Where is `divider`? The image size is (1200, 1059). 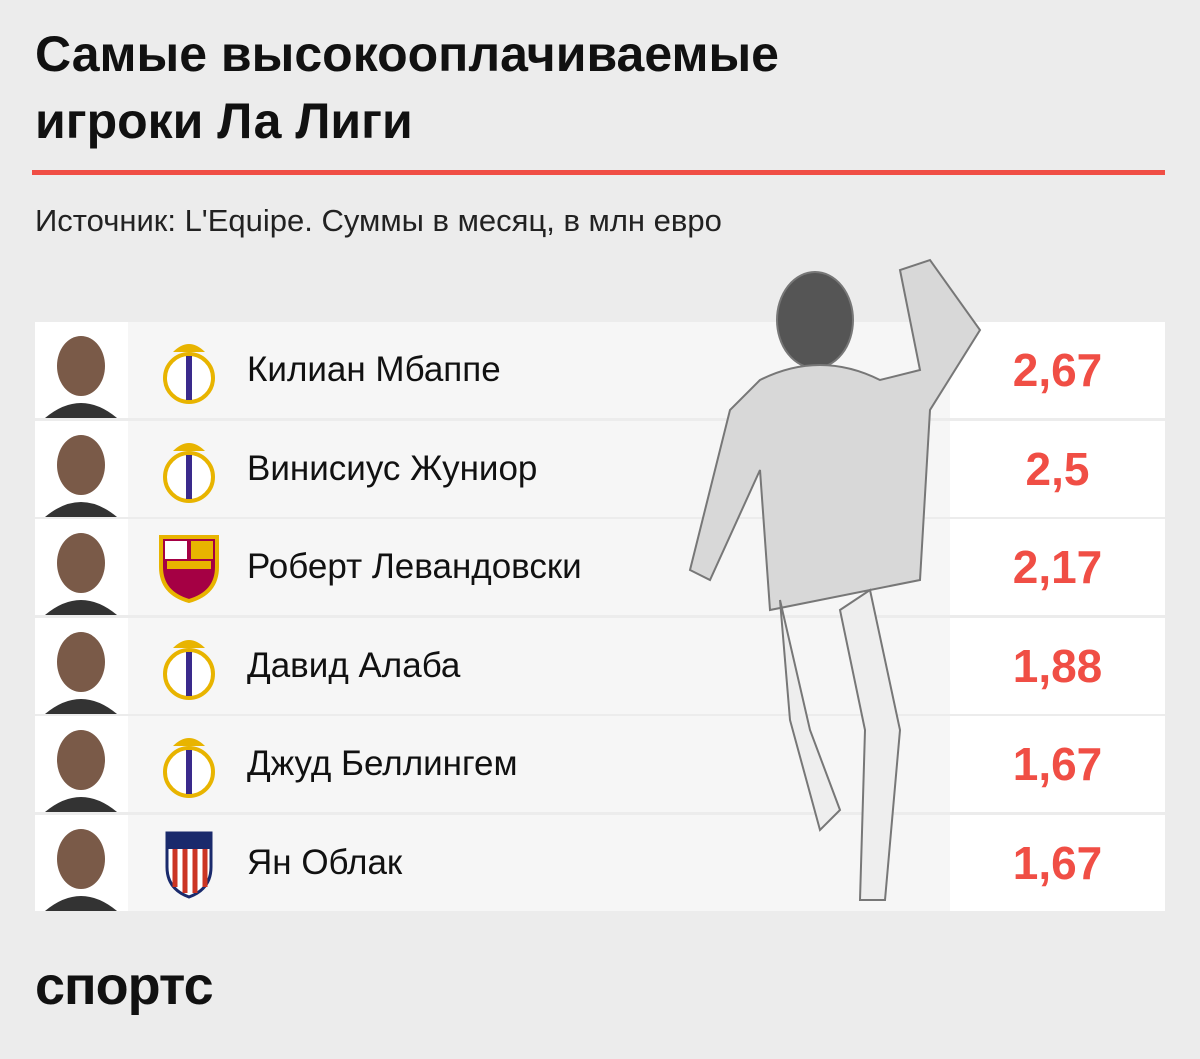 divider is located at coordinates (598, 172).